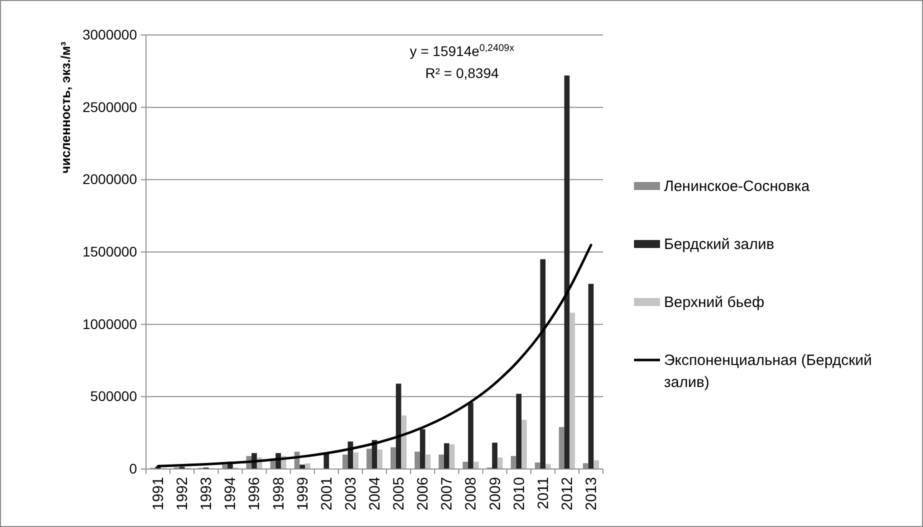 The image size is (923, 527). Describe the element at coordinates (719, 244) in the screenshot. I see `legend-label: Бердский залив` at that location.